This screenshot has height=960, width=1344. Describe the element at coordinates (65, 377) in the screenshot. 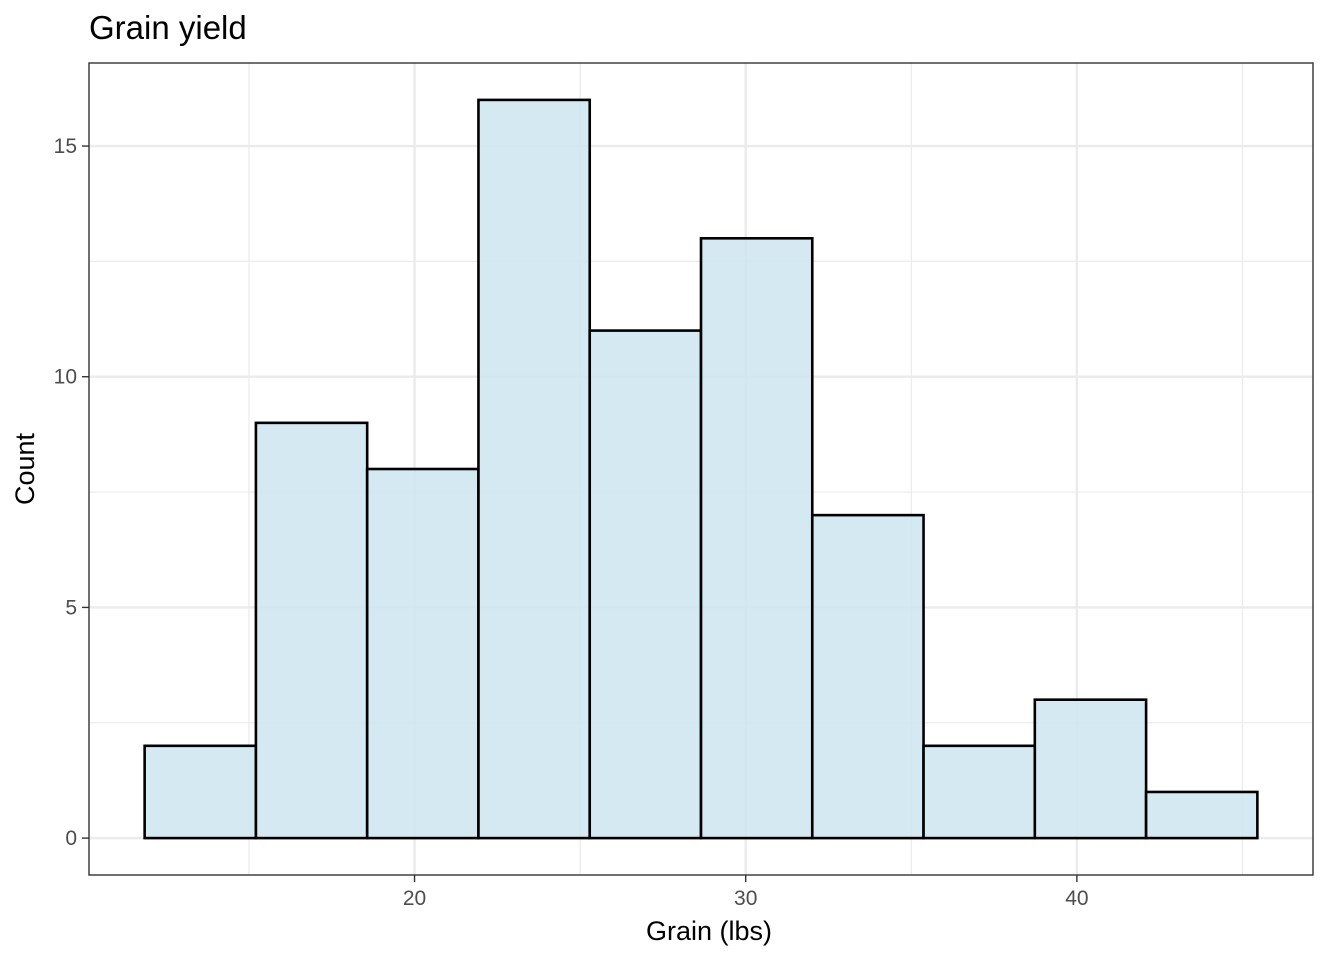

I see `y-tick-label: 10` at that location.